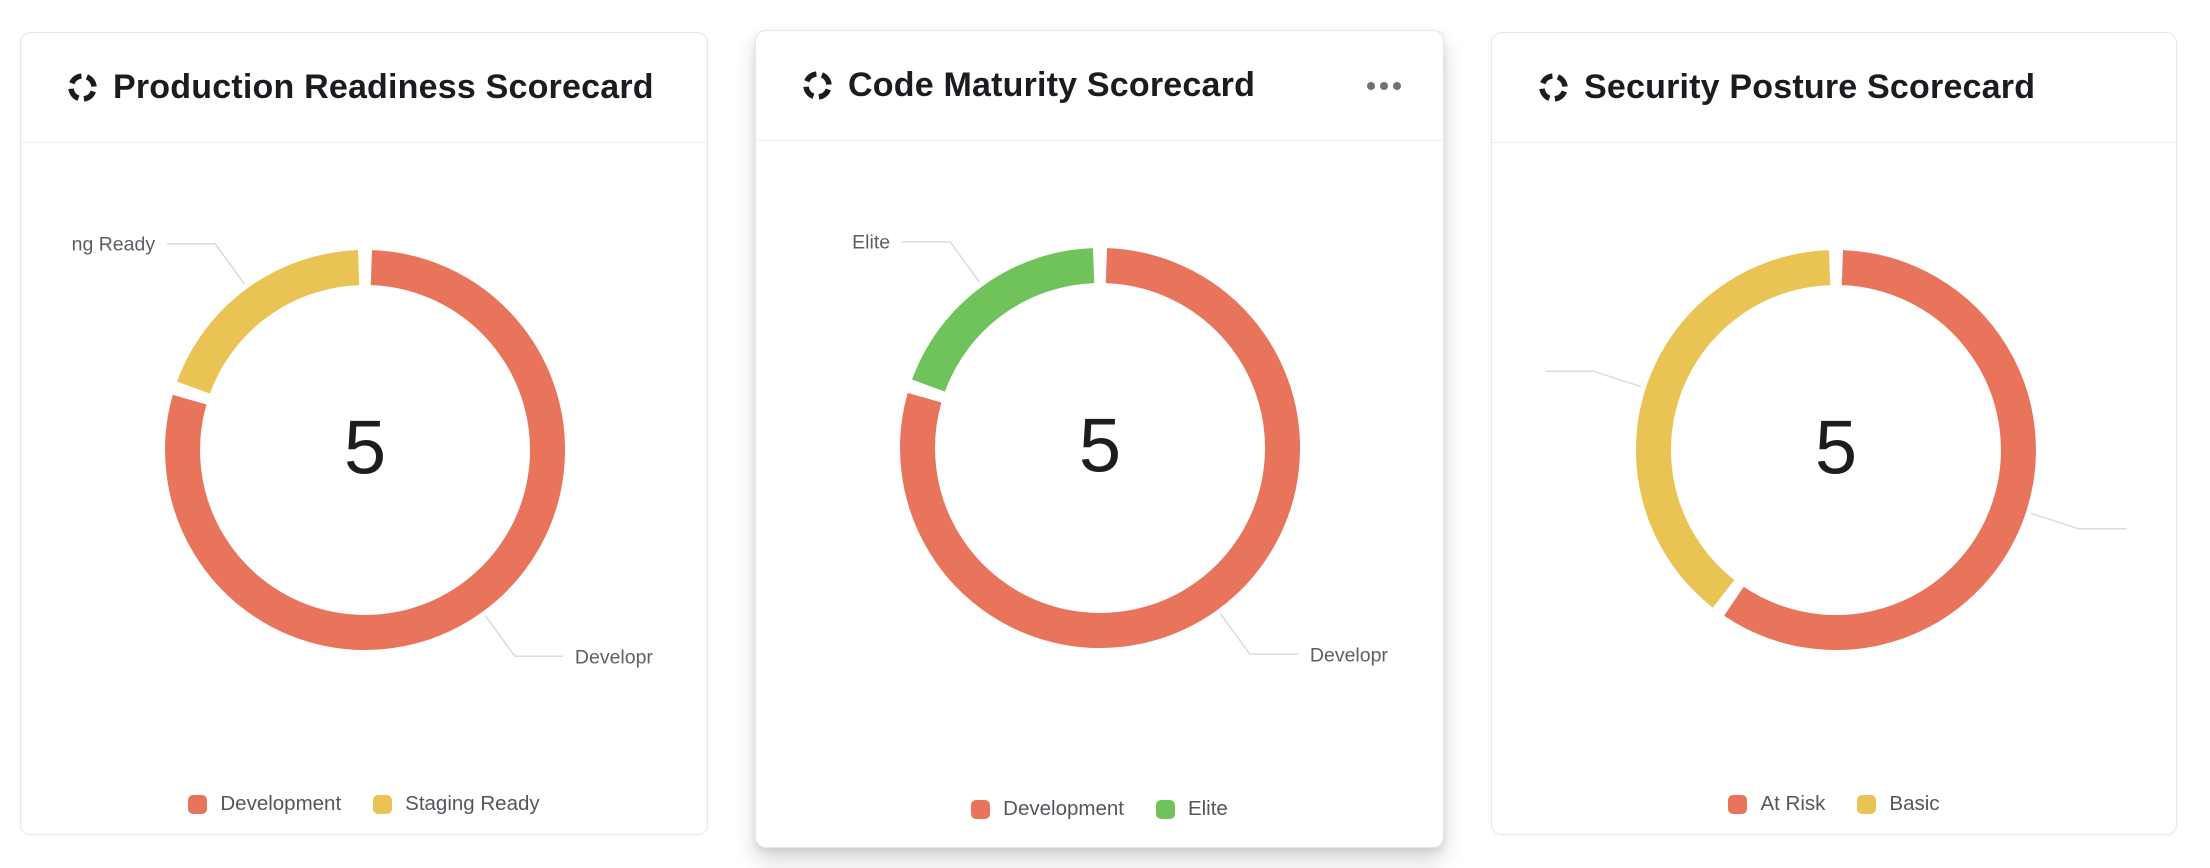 This screenshot has height=868, width=2210. What do you see at coordinates (1914, 803) in the screenshot?
I see `legend-label: Basic` at bounding box center [1914, 803].